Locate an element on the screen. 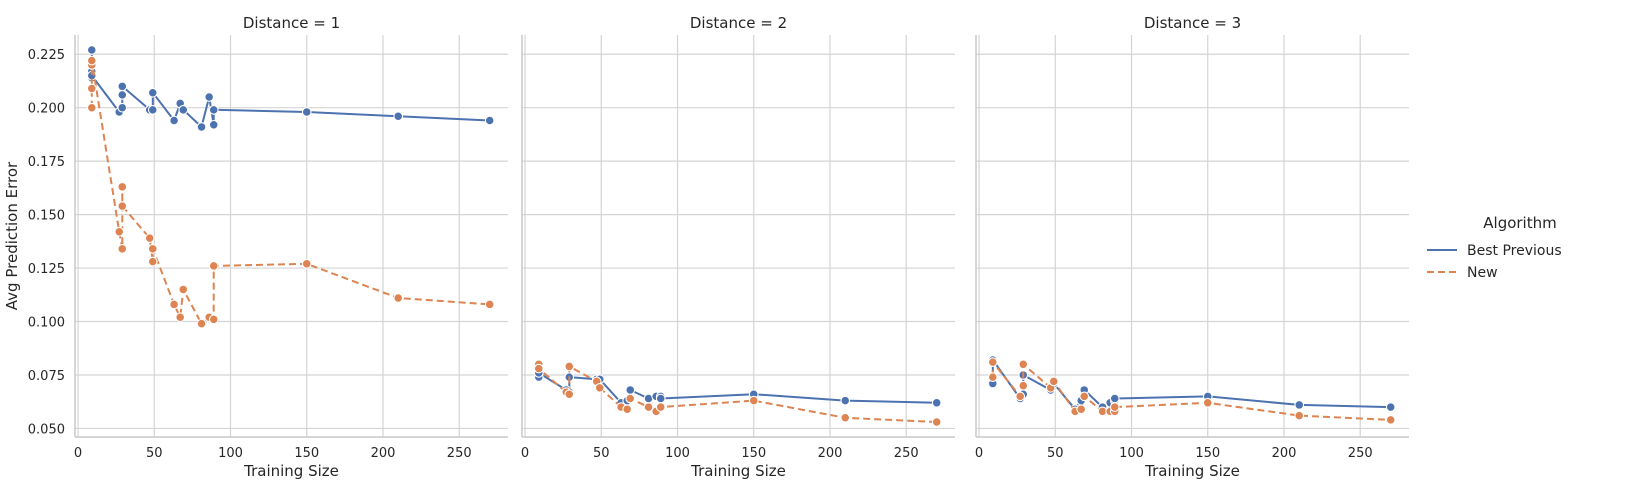  panel-title: Distance = 2 is located at coordinates (738, 23).